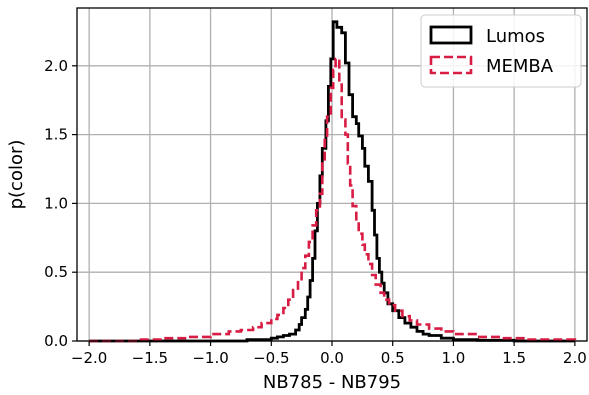 The image size is (589, 395). I want to click on legend-box, so click(501, 51).